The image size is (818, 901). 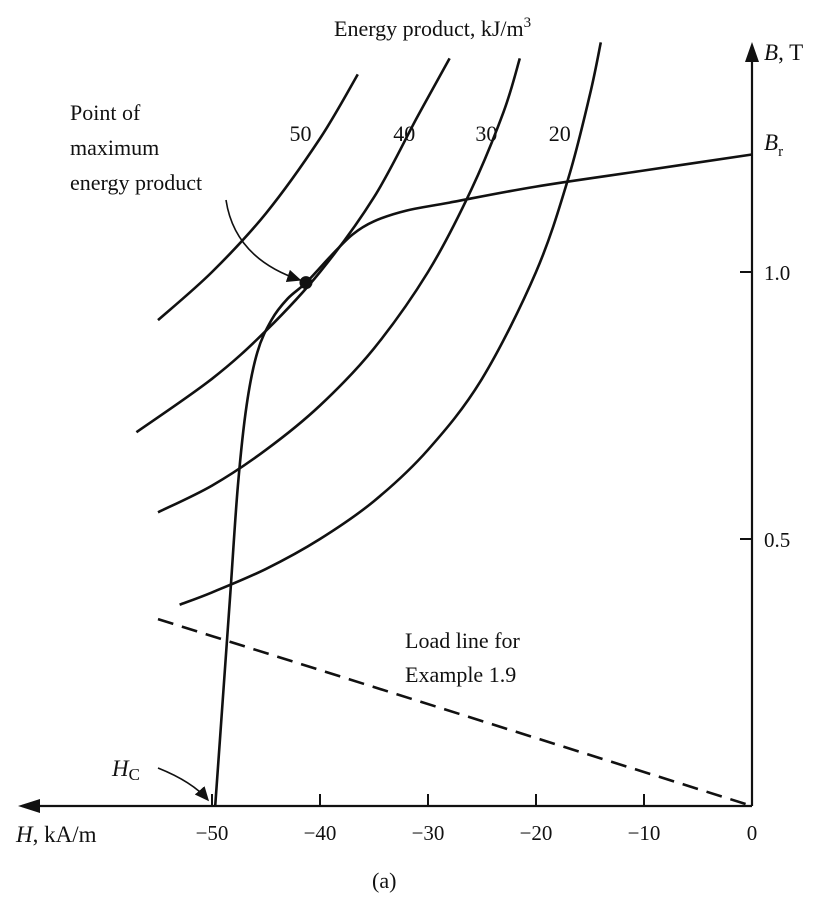 What do you see at coordinates (428, 833) in the screenshot?
I see `x-tick-label: −30` at bounding box center [428, 833].